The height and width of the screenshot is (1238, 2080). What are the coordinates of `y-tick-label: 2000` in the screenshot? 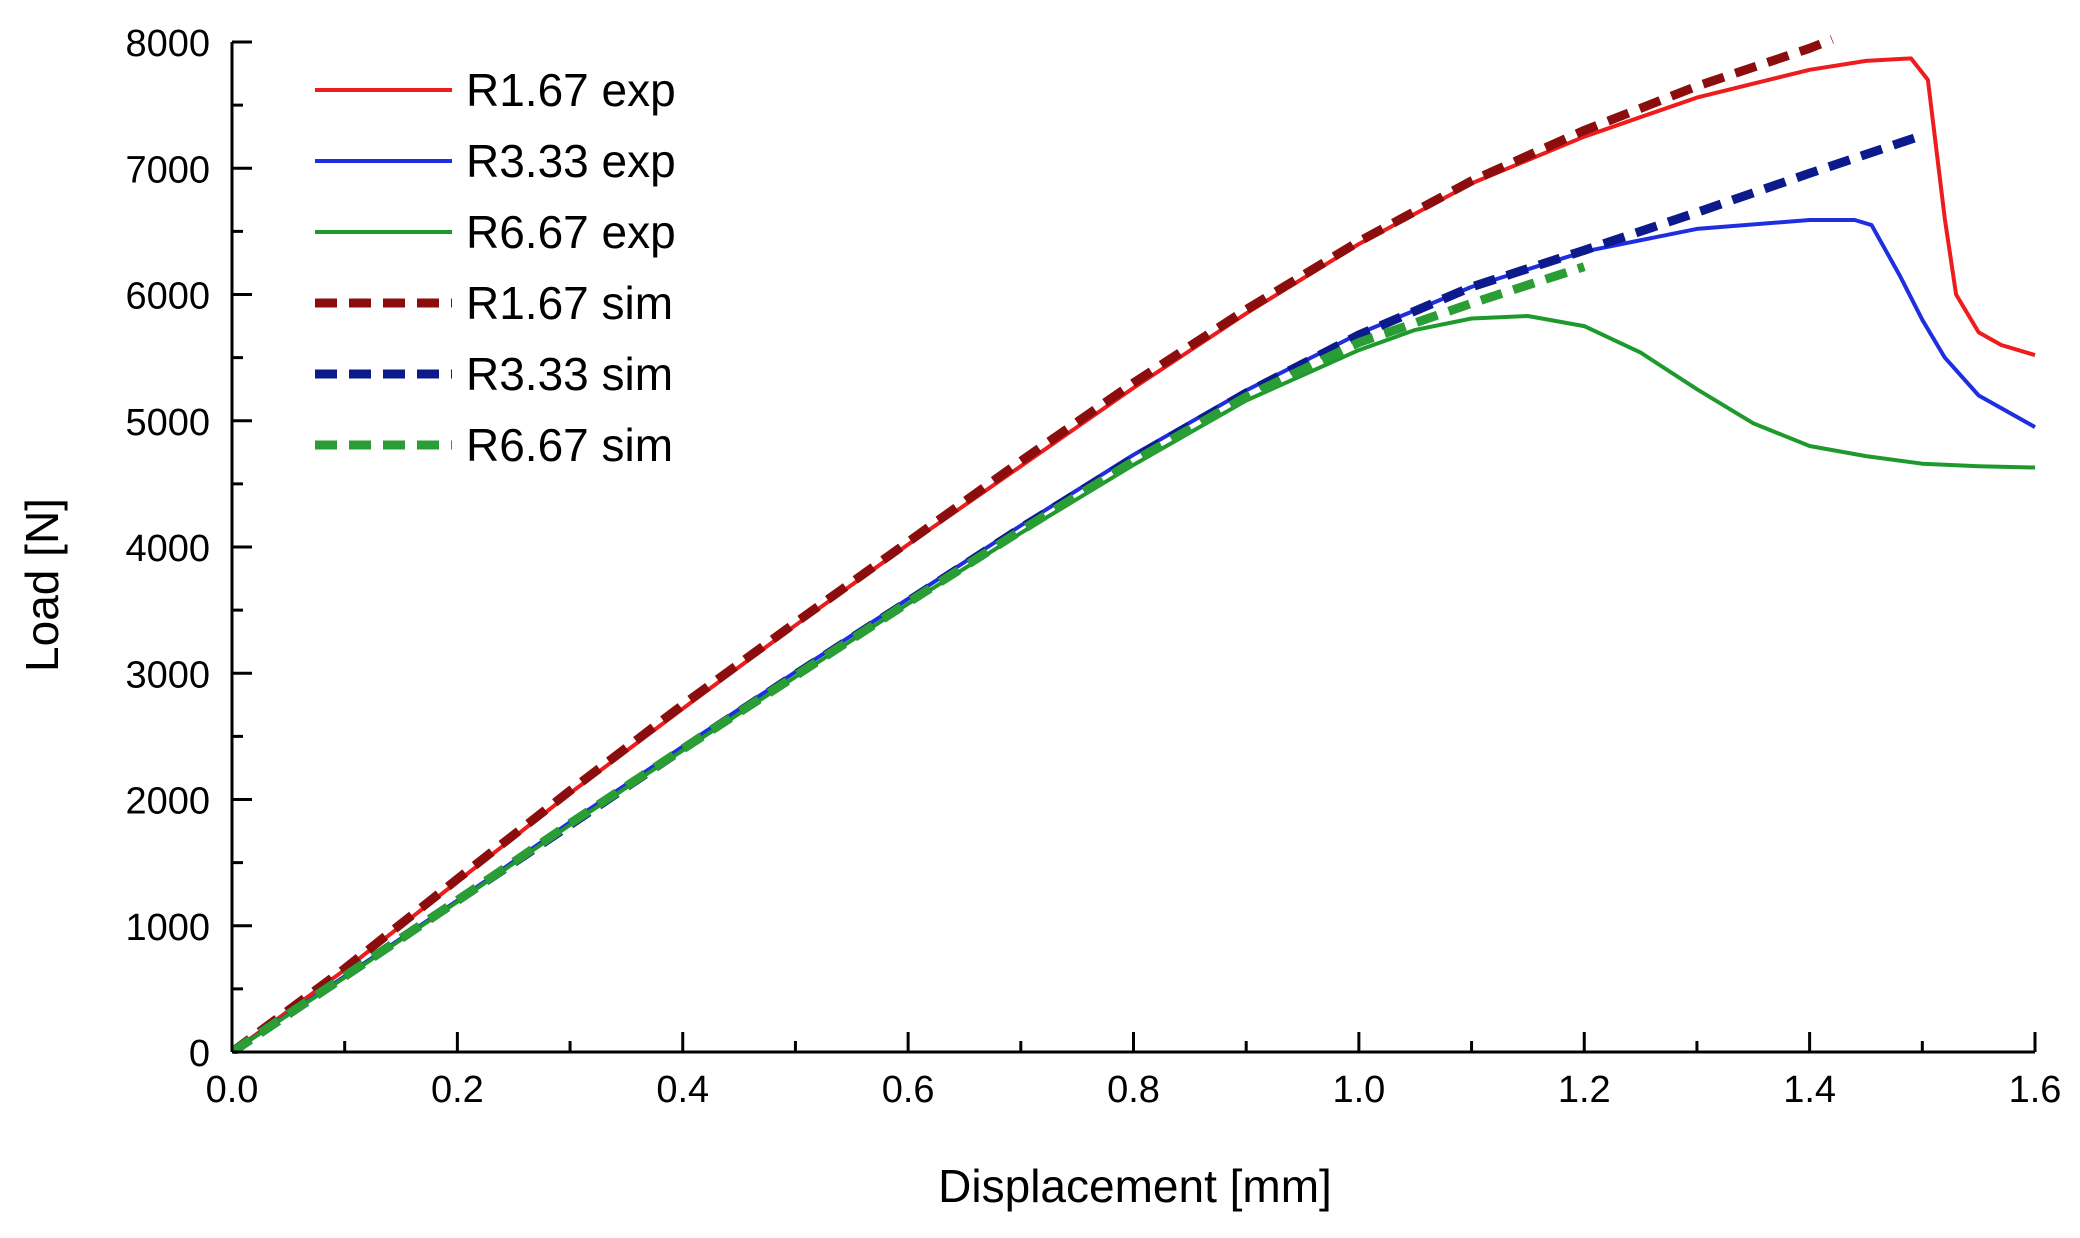 It's located at (167, 802).